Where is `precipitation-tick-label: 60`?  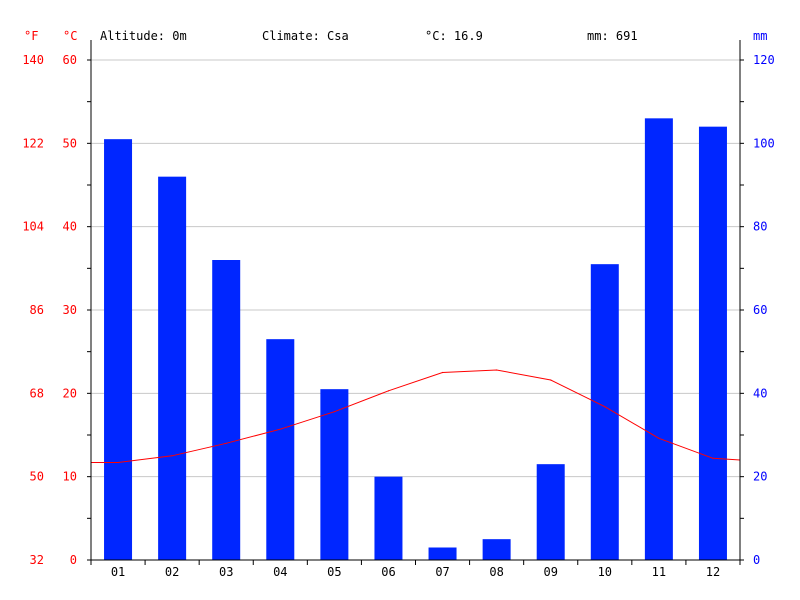 precipitation-tick-label: 60 is located at coordinates (760, 310).